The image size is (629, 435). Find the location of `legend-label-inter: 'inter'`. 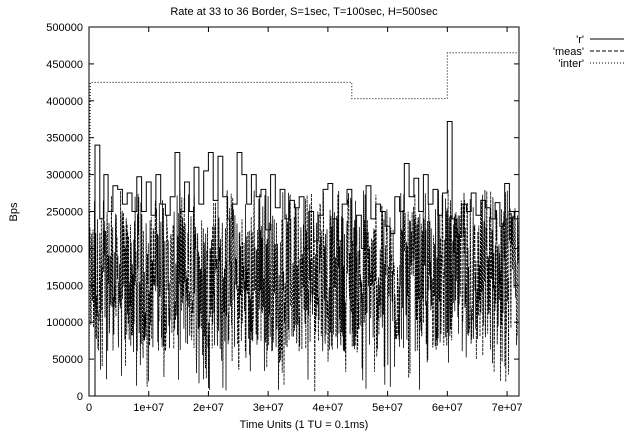

legend-label-inter: 'inter' is located at coordinates (571, 64).